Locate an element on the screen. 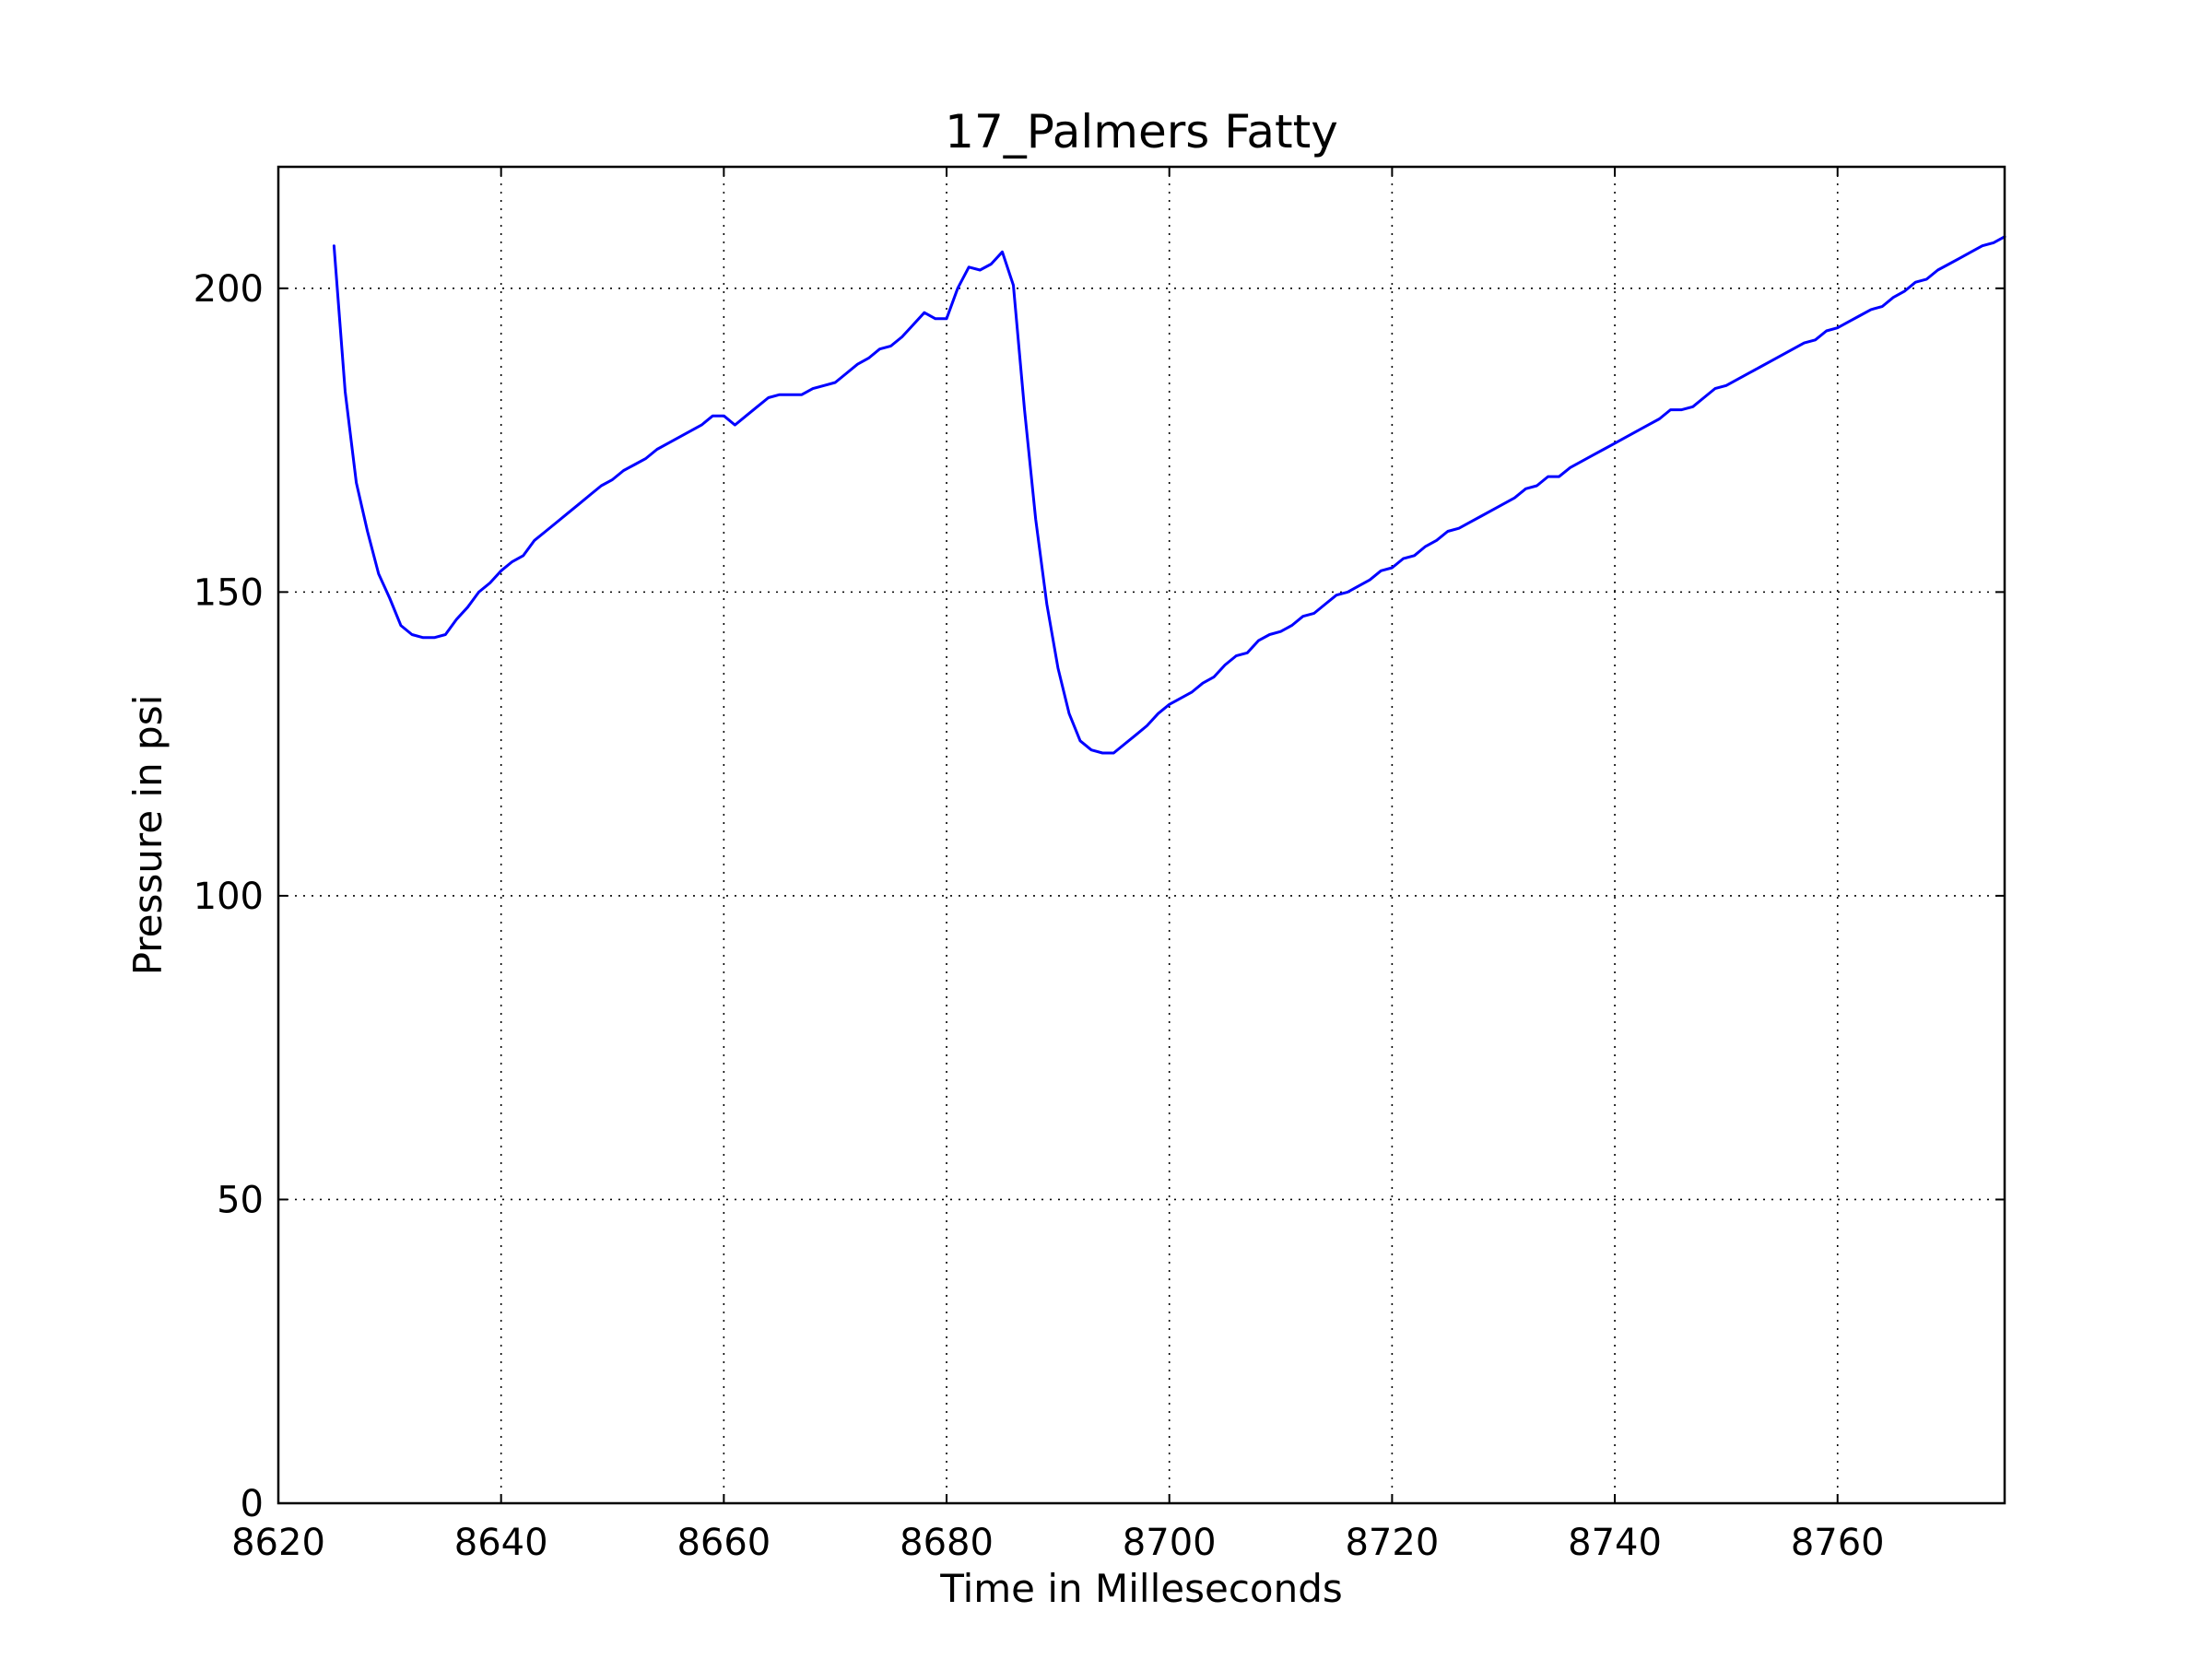 This screenshot has width=2212, height=1659. y-tick-label: 200 is located at coordinates (229, 289).